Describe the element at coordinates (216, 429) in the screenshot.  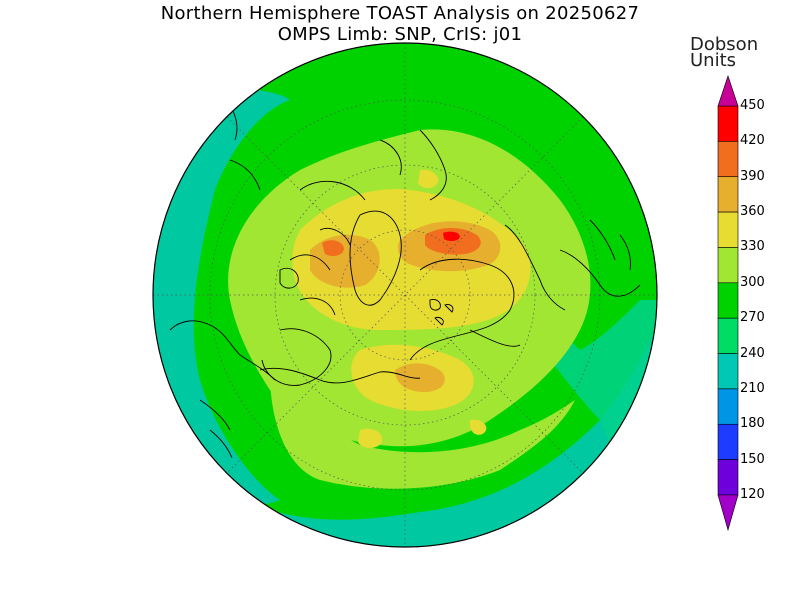
I see `central-america-coast` at that location.